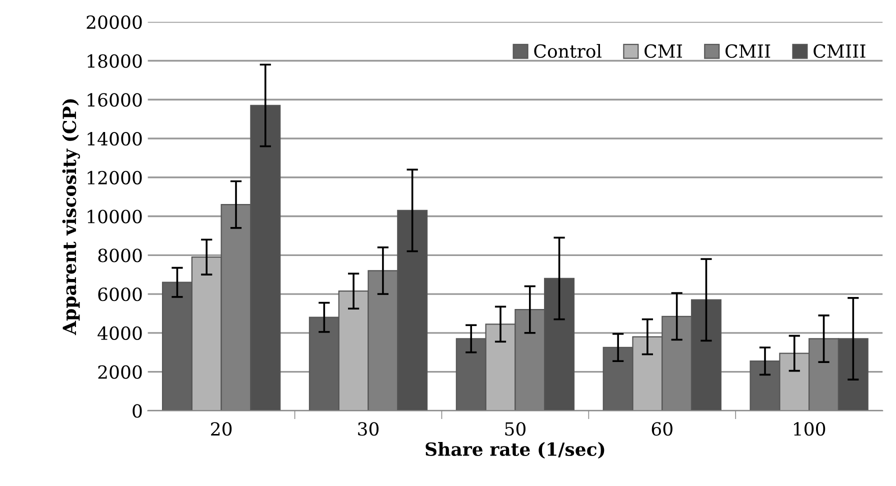 Image resolution: width=896 pixels, height=486 pixels. What do you see at coordinates (810, 429) in the screenshot?
I see `x-tick-label: 100` at bounding box center [810, 429].